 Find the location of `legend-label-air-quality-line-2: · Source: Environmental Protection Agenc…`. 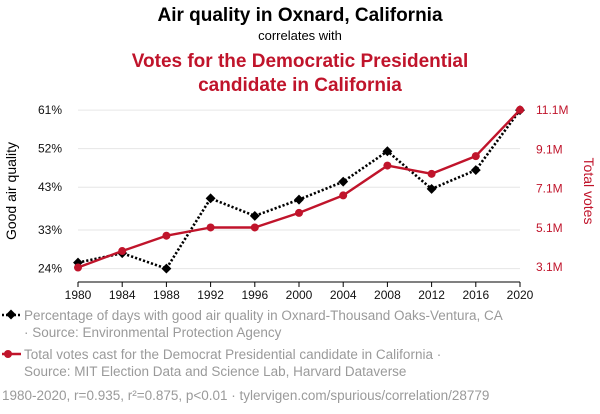

legend-label-air-quality-line-2: · Source: Environmental Protection Agenc… is located at coordinates (153, 332).